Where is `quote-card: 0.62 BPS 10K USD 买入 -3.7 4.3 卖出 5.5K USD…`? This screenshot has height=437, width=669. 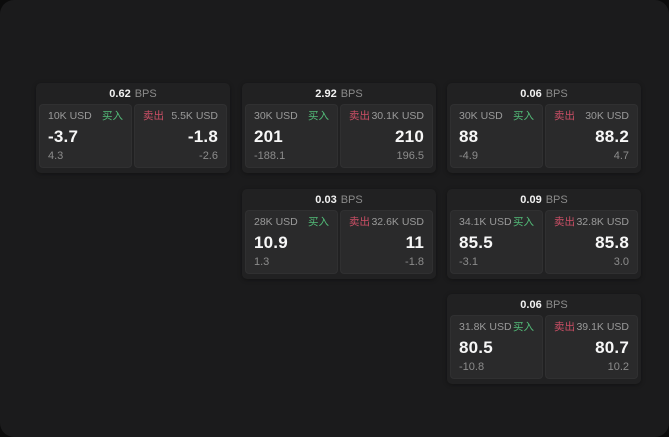
quote-card: 0.62 BPS 10K USD 买入 -3.7 4.3 卖出 5.5K USD… is located at coordinates (133, 128).